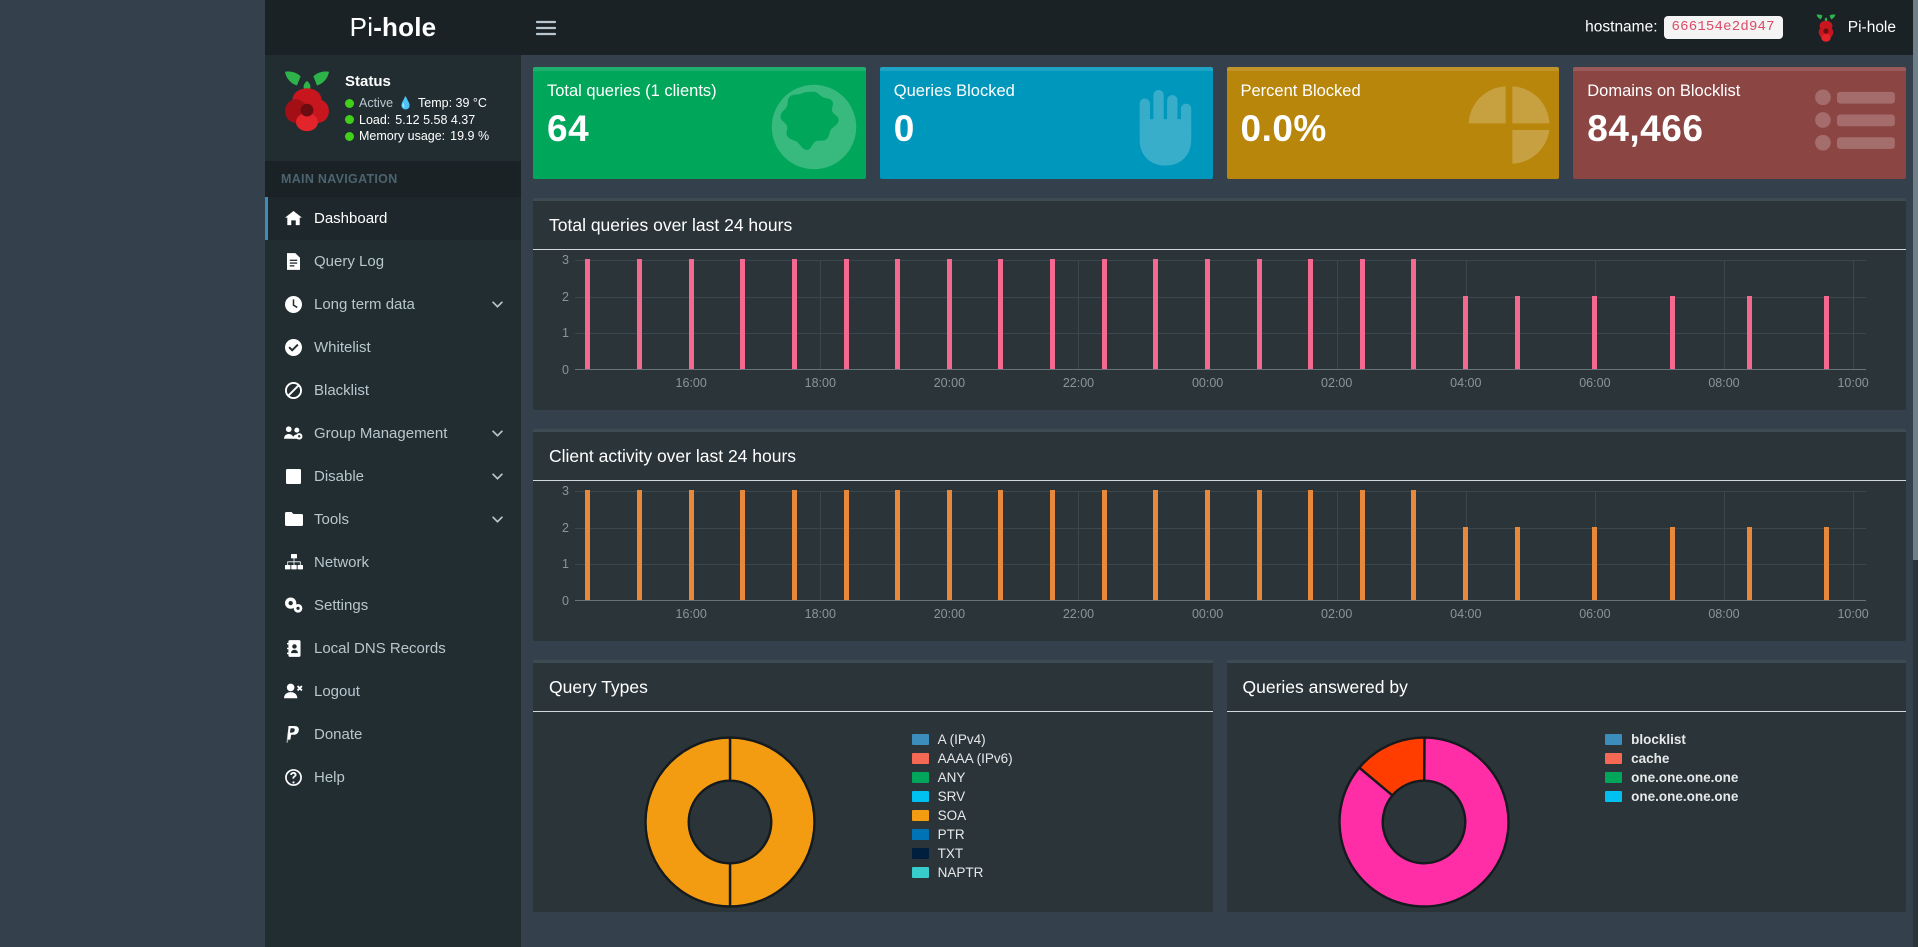 Image resolution: width=1918 pixels, height=947 pixels. I want to click on stat-box-domains-on-blocklist: Domains on Blocklist 84,466, so click(1739, 123).